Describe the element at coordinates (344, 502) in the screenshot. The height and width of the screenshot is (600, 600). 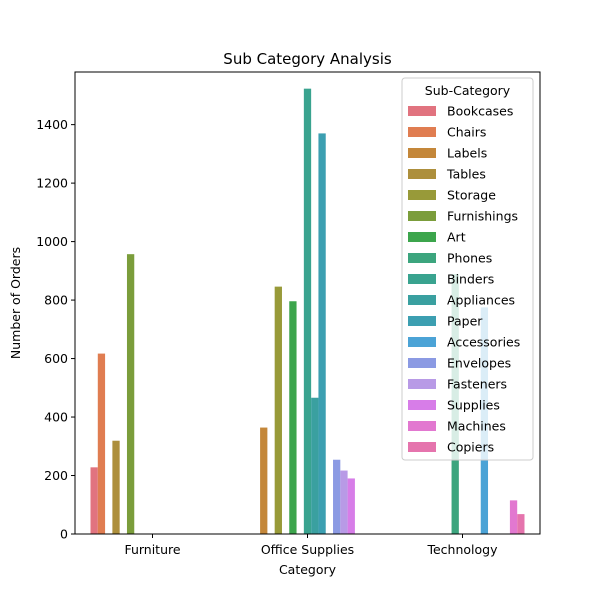
I see `bar-fasteners-office-supplies` at that location.